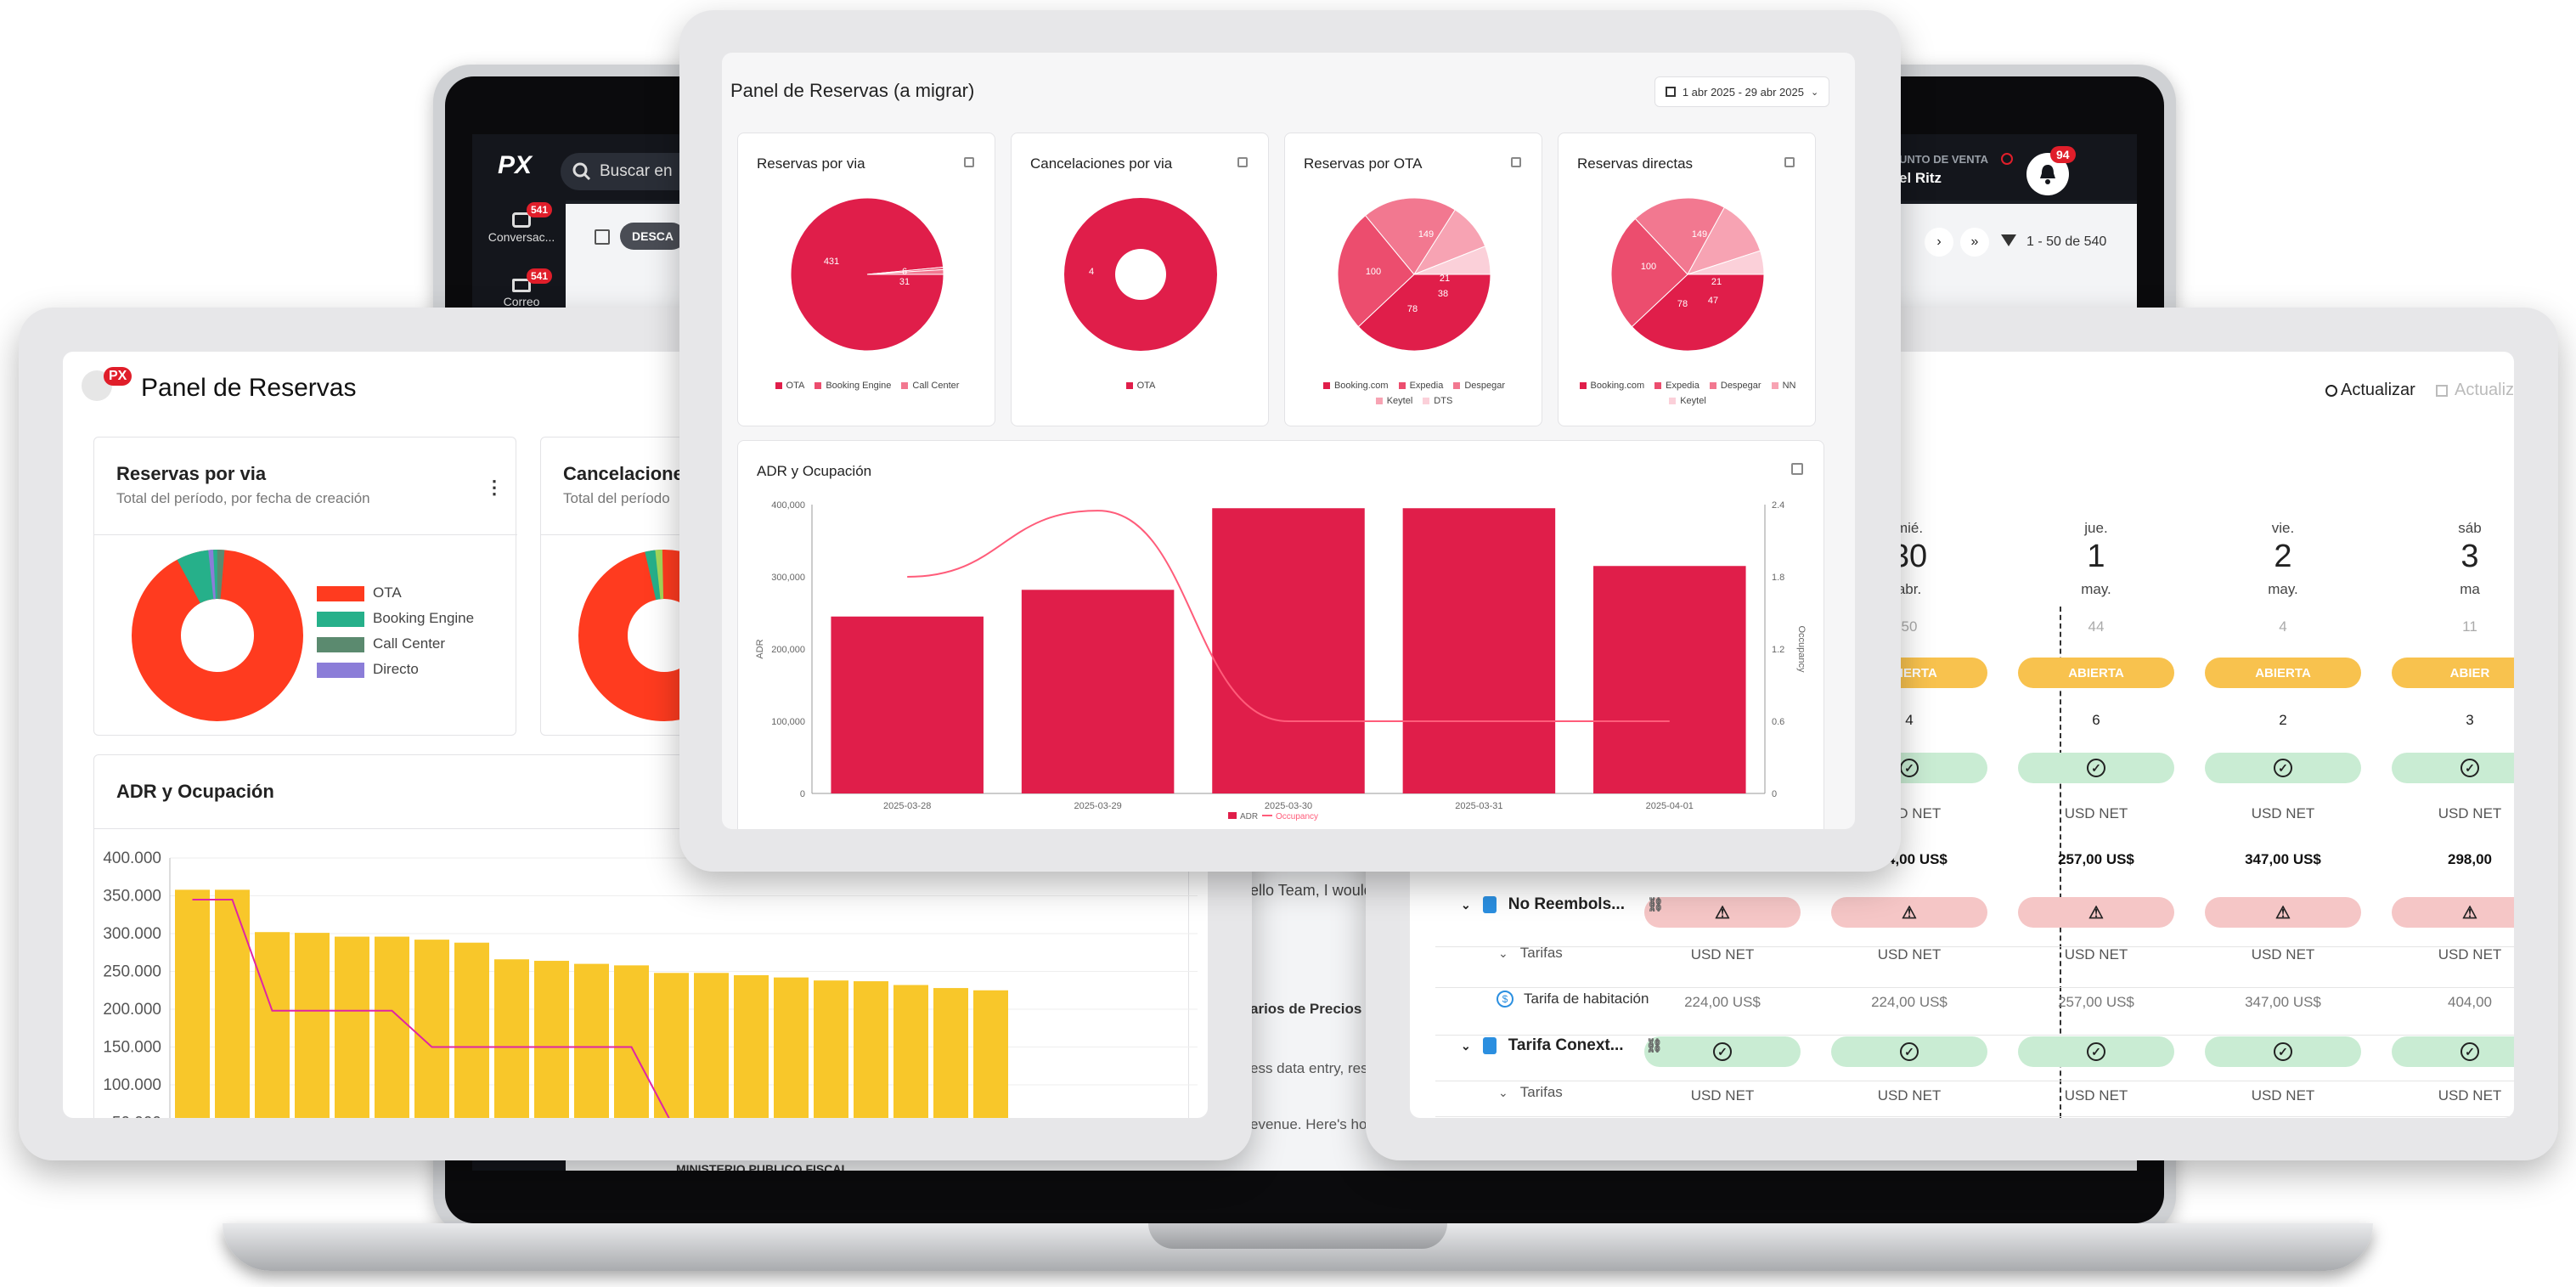 The height and width of the screenshot is (1287, 2576). Describe the element at coordinates (1573, 999) in the screenshot. I see `row-tarifa-habitacion: $ Tarifa de habitación` at that location.